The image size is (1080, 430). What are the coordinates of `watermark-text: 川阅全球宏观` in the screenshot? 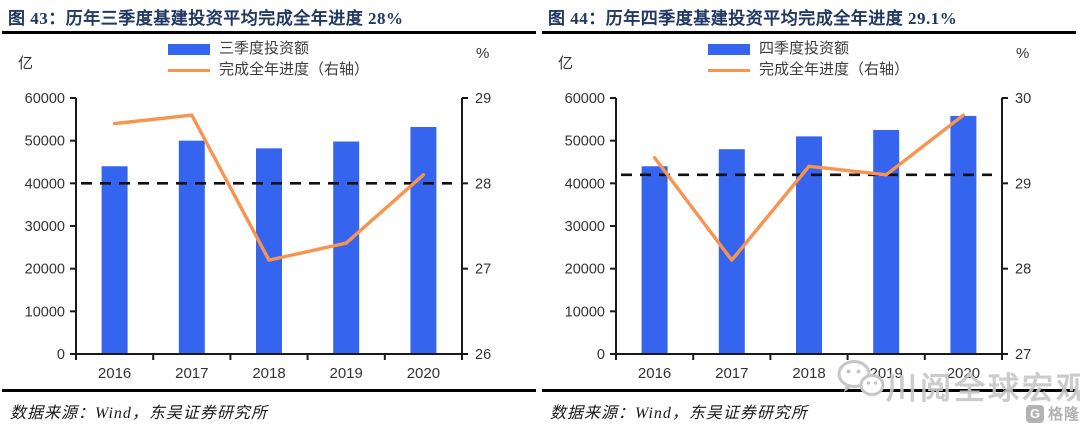 It's located at (983, 388).